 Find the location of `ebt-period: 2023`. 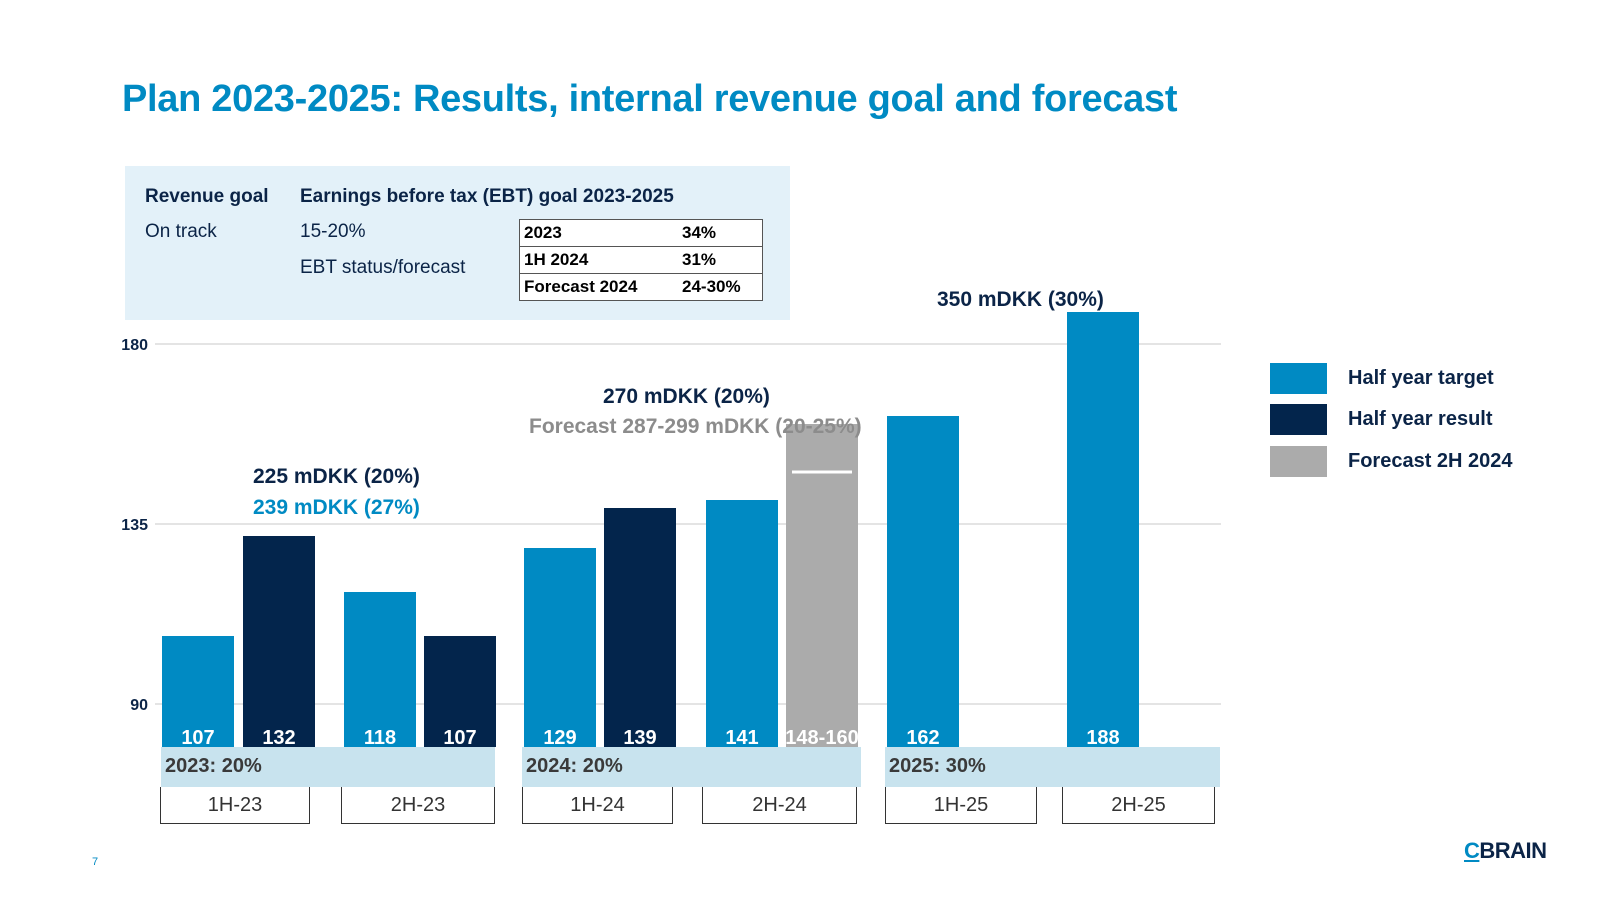

ebt-period: 2023 is located at coordinates (598, 233).